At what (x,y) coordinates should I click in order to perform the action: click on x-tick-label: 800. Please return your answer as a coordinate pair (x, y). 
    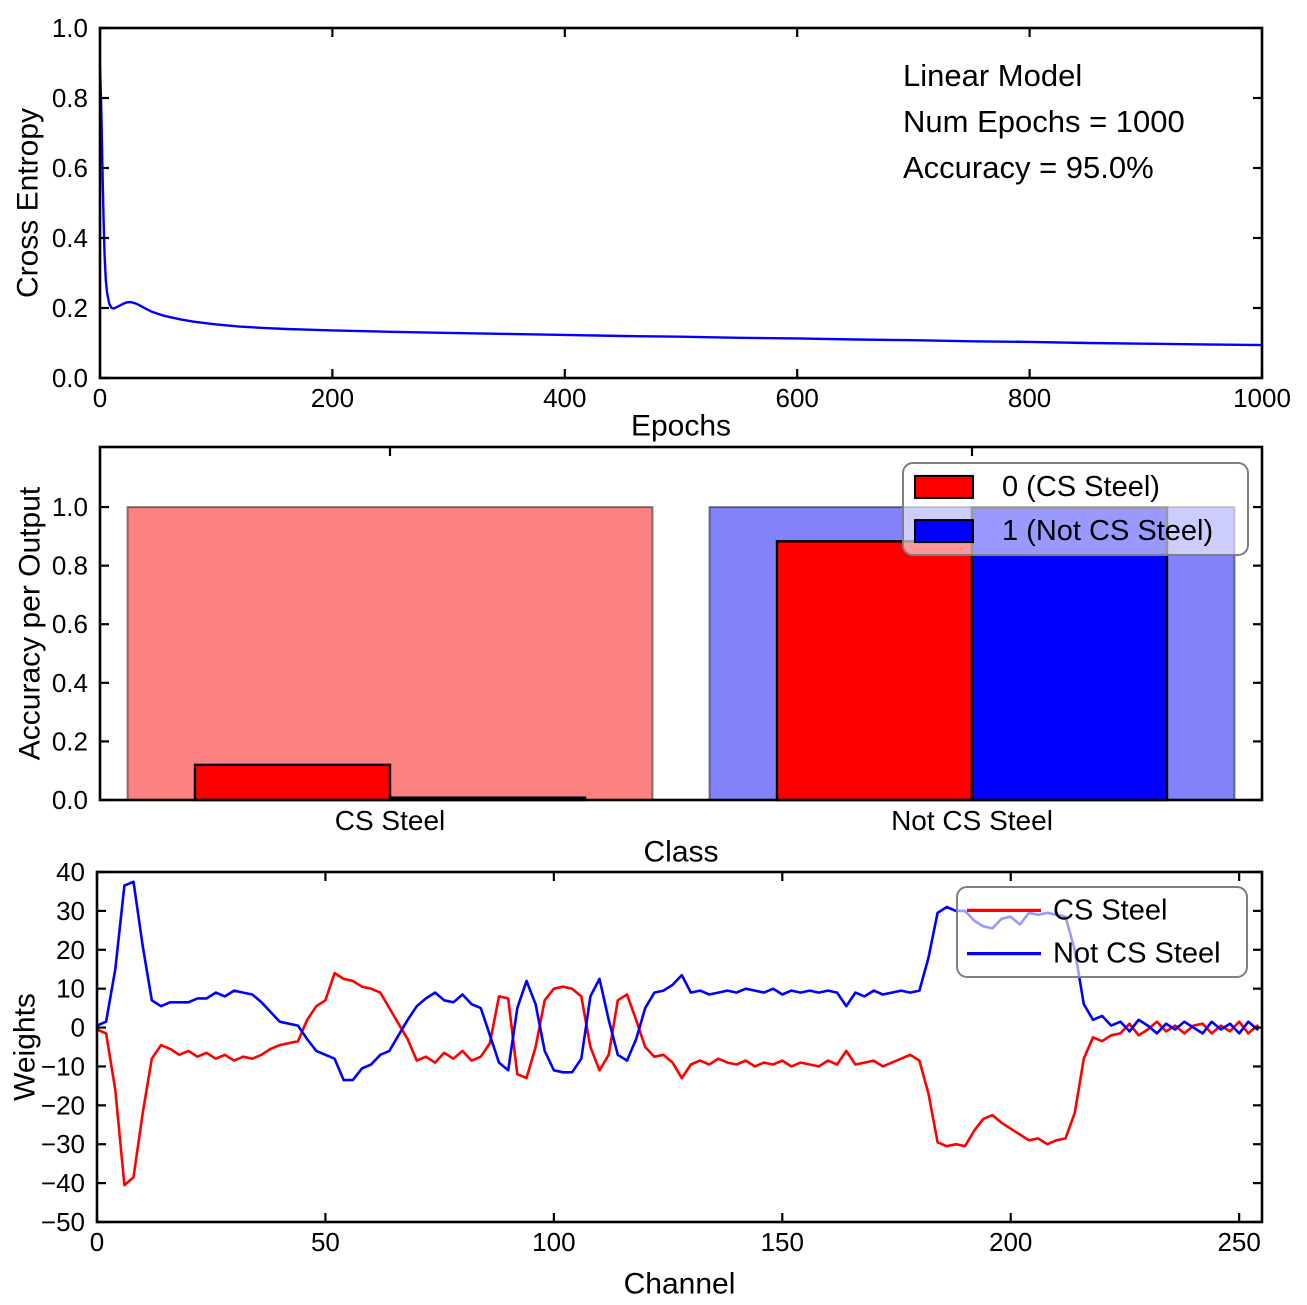
    Looking at the image, I should click on (1029, 398).